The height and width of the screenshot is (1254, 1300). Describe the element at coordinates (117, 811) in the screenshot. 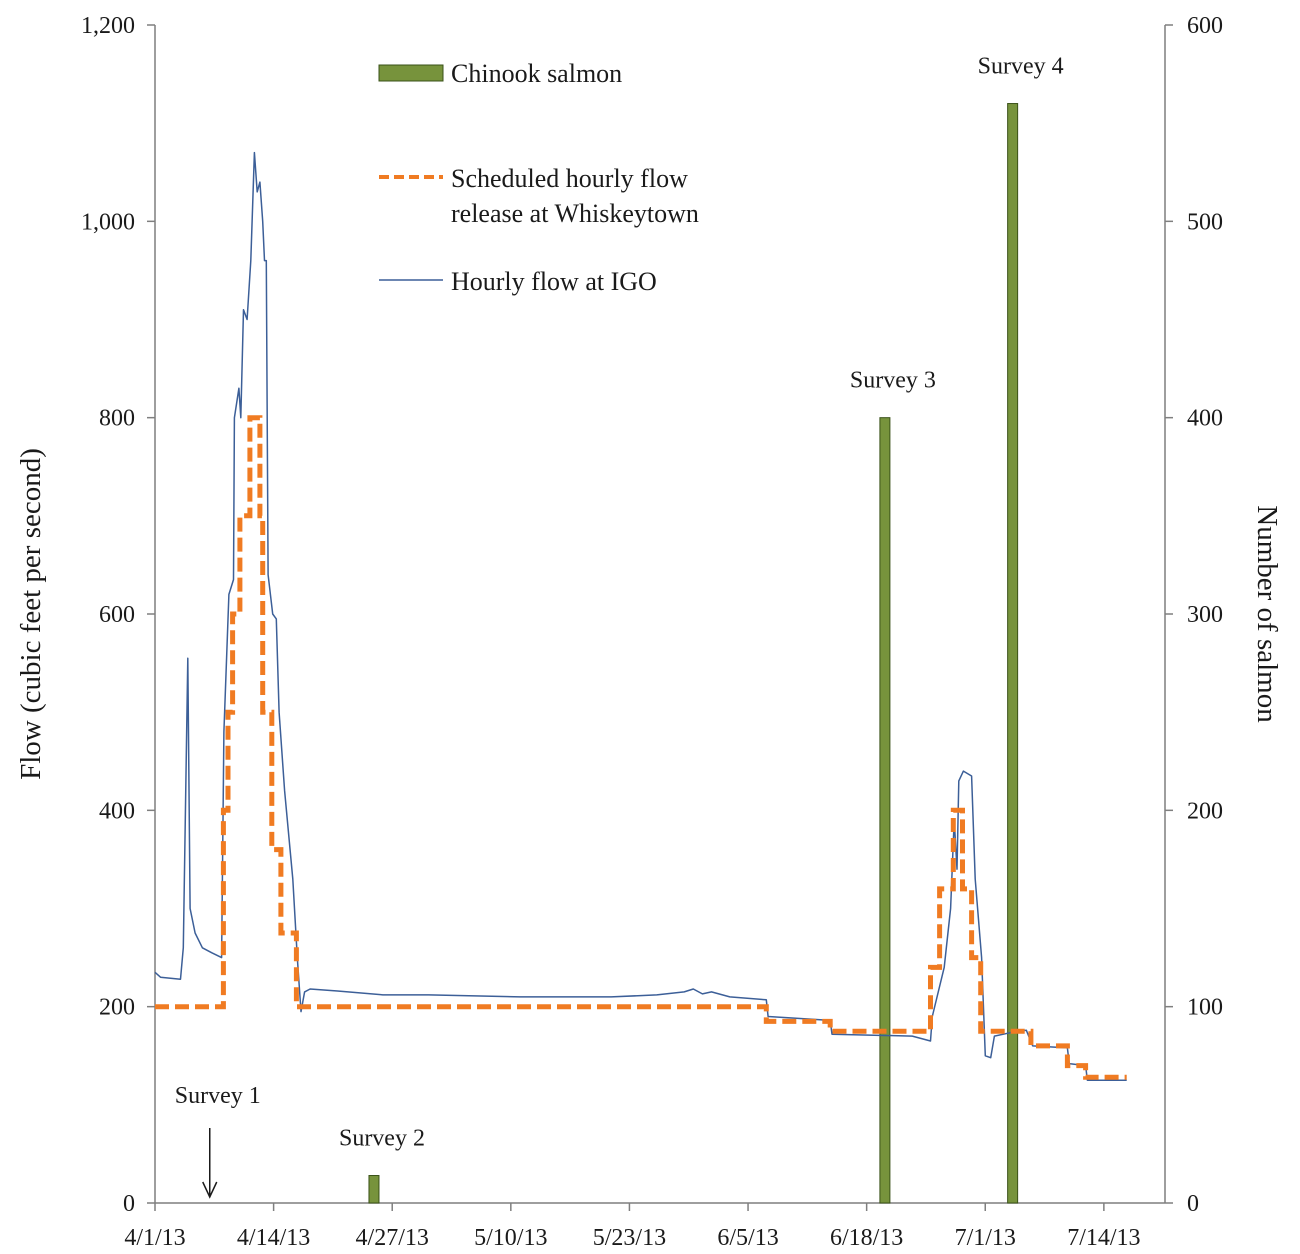

I see `left-tick-label: 400` at that location.